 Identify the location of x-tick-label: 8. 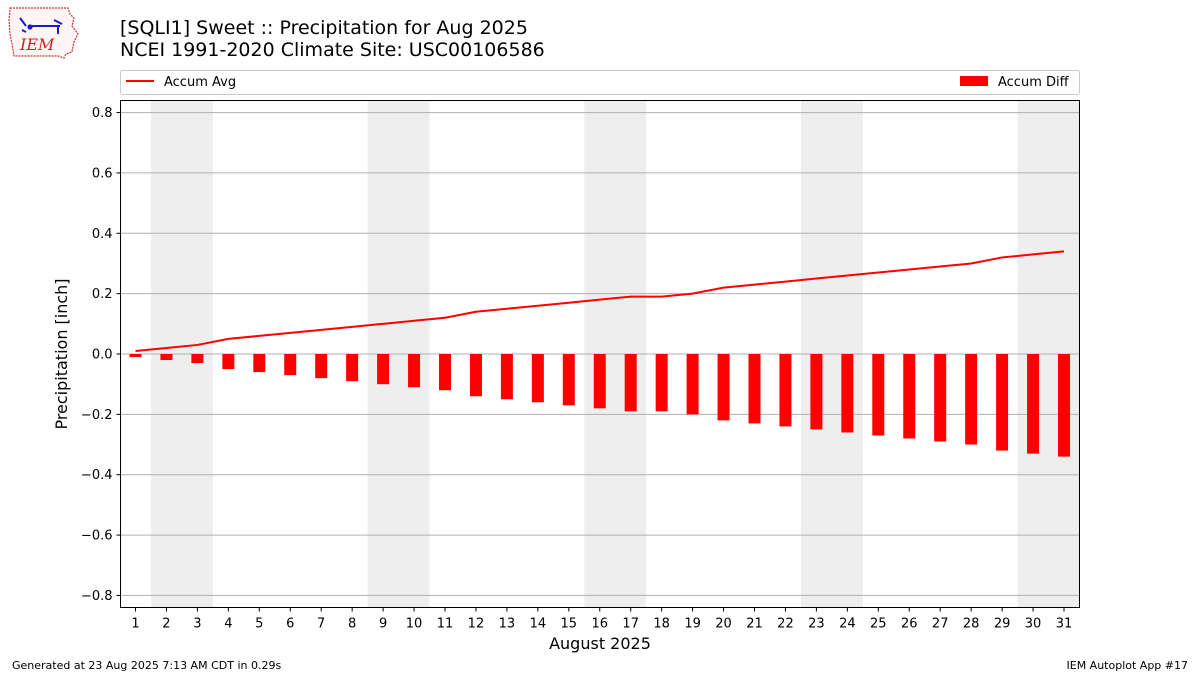
(352, 624).